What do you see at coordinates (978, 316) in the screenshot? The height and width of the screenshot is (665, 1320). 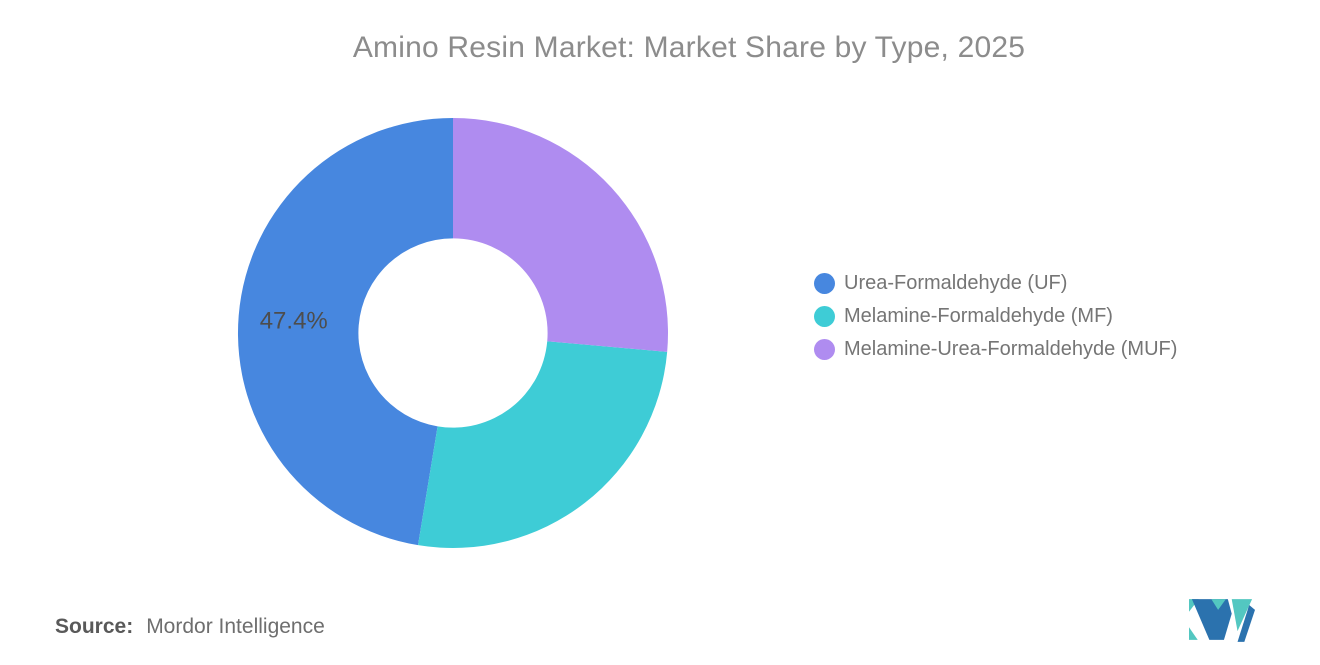 I see `legend-label: Melamine-Formaldehyde (MF)` at bounding box center [978, 316].